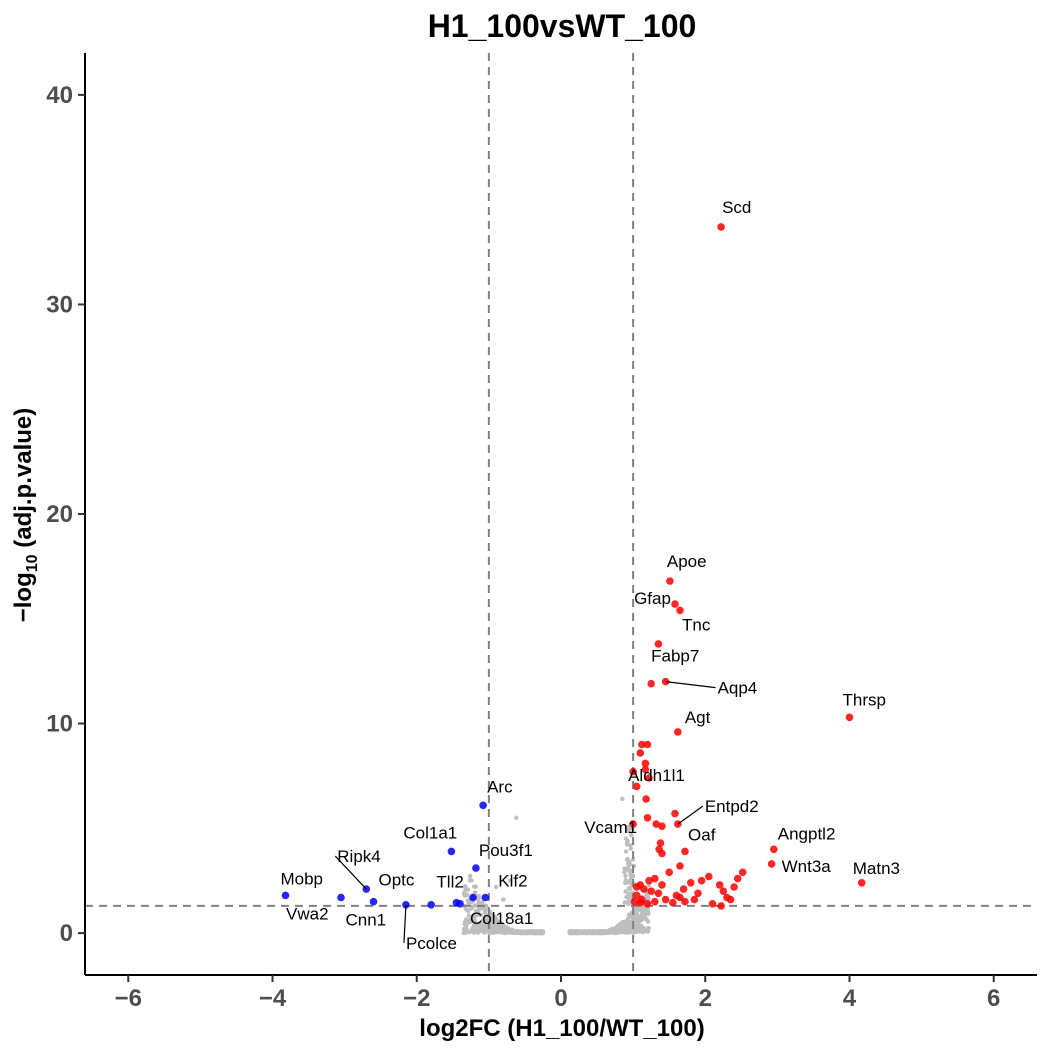  I want to click on x-tick-label: 4, so click(850, 998).